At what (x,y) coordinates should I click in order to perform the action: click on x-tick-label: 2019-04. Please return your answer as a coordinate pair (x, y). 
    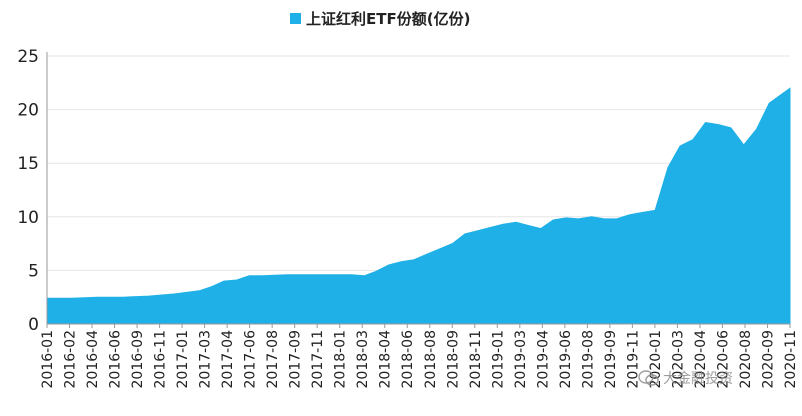
    Looking at the image, I should click on (543, 359).